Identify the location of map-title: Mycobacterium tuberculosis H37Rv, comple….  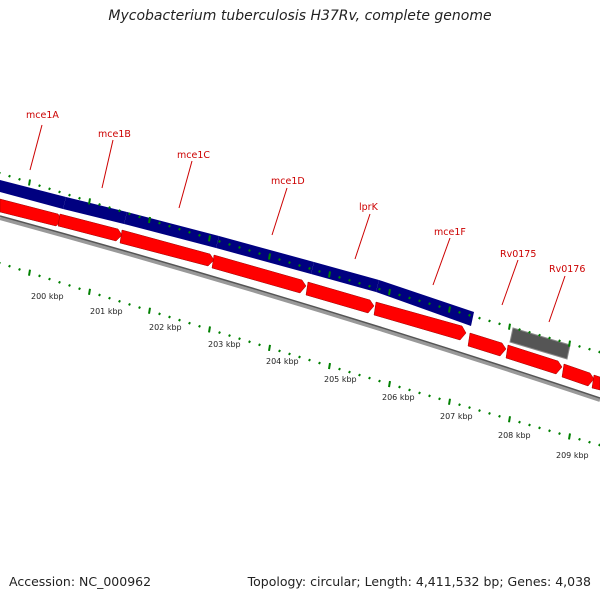
(300, 16).